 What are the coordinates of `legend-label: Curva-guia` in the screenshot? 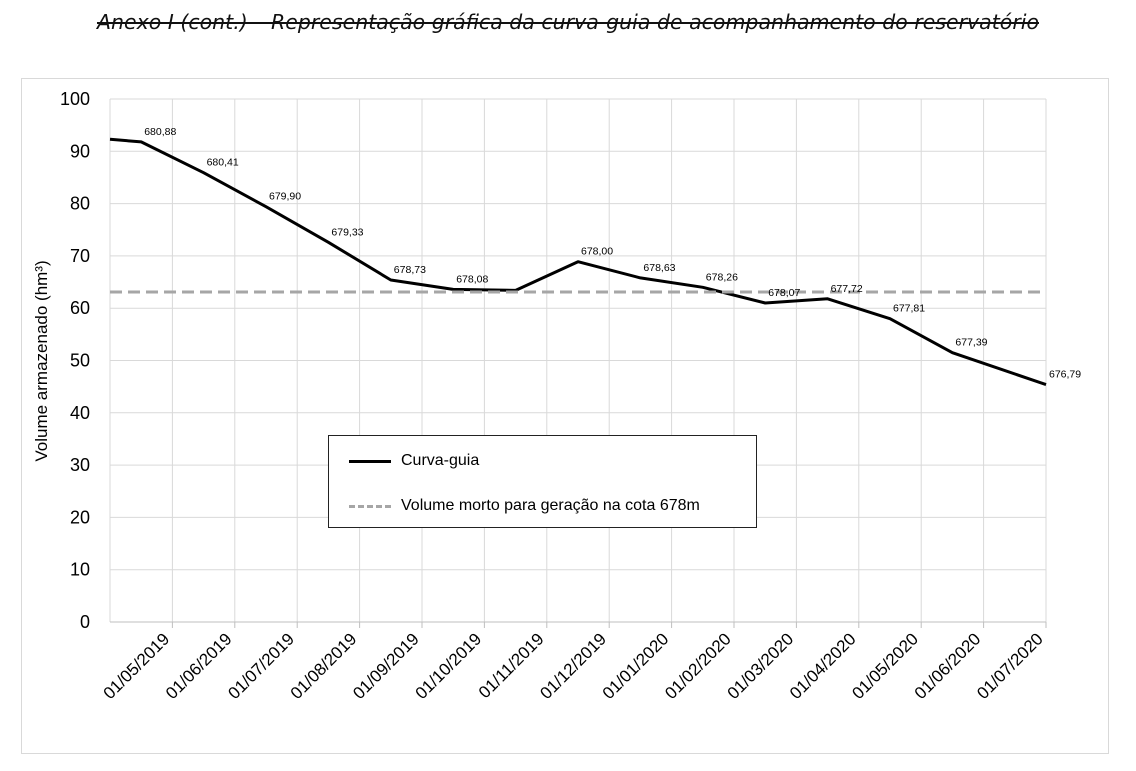 It's located at (440, 460).